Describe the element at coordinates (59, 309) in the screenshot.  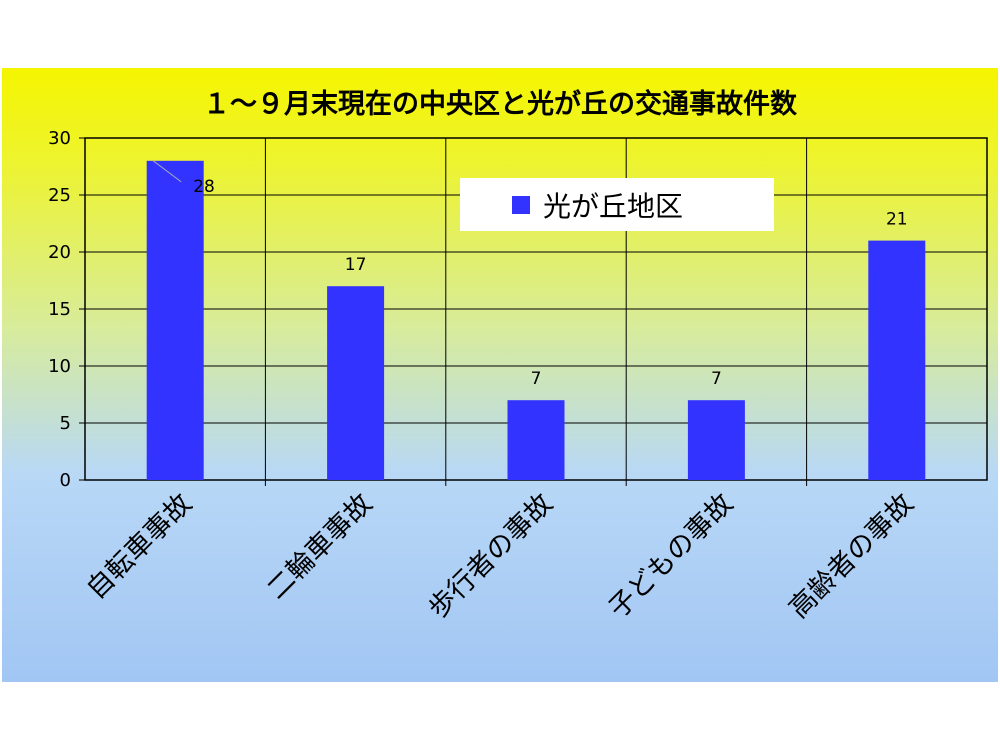
I see `y-tick-label: 15` at that location.